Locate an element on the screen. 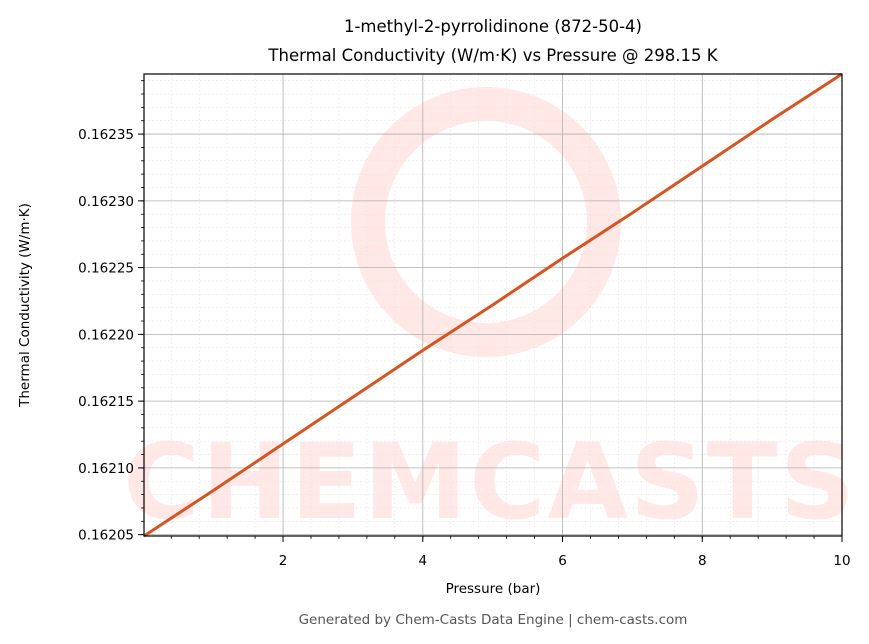 The width and height of the screenshot is (869, 644). y-tick-label: 0.16210 is located at coordinates (106, 469).